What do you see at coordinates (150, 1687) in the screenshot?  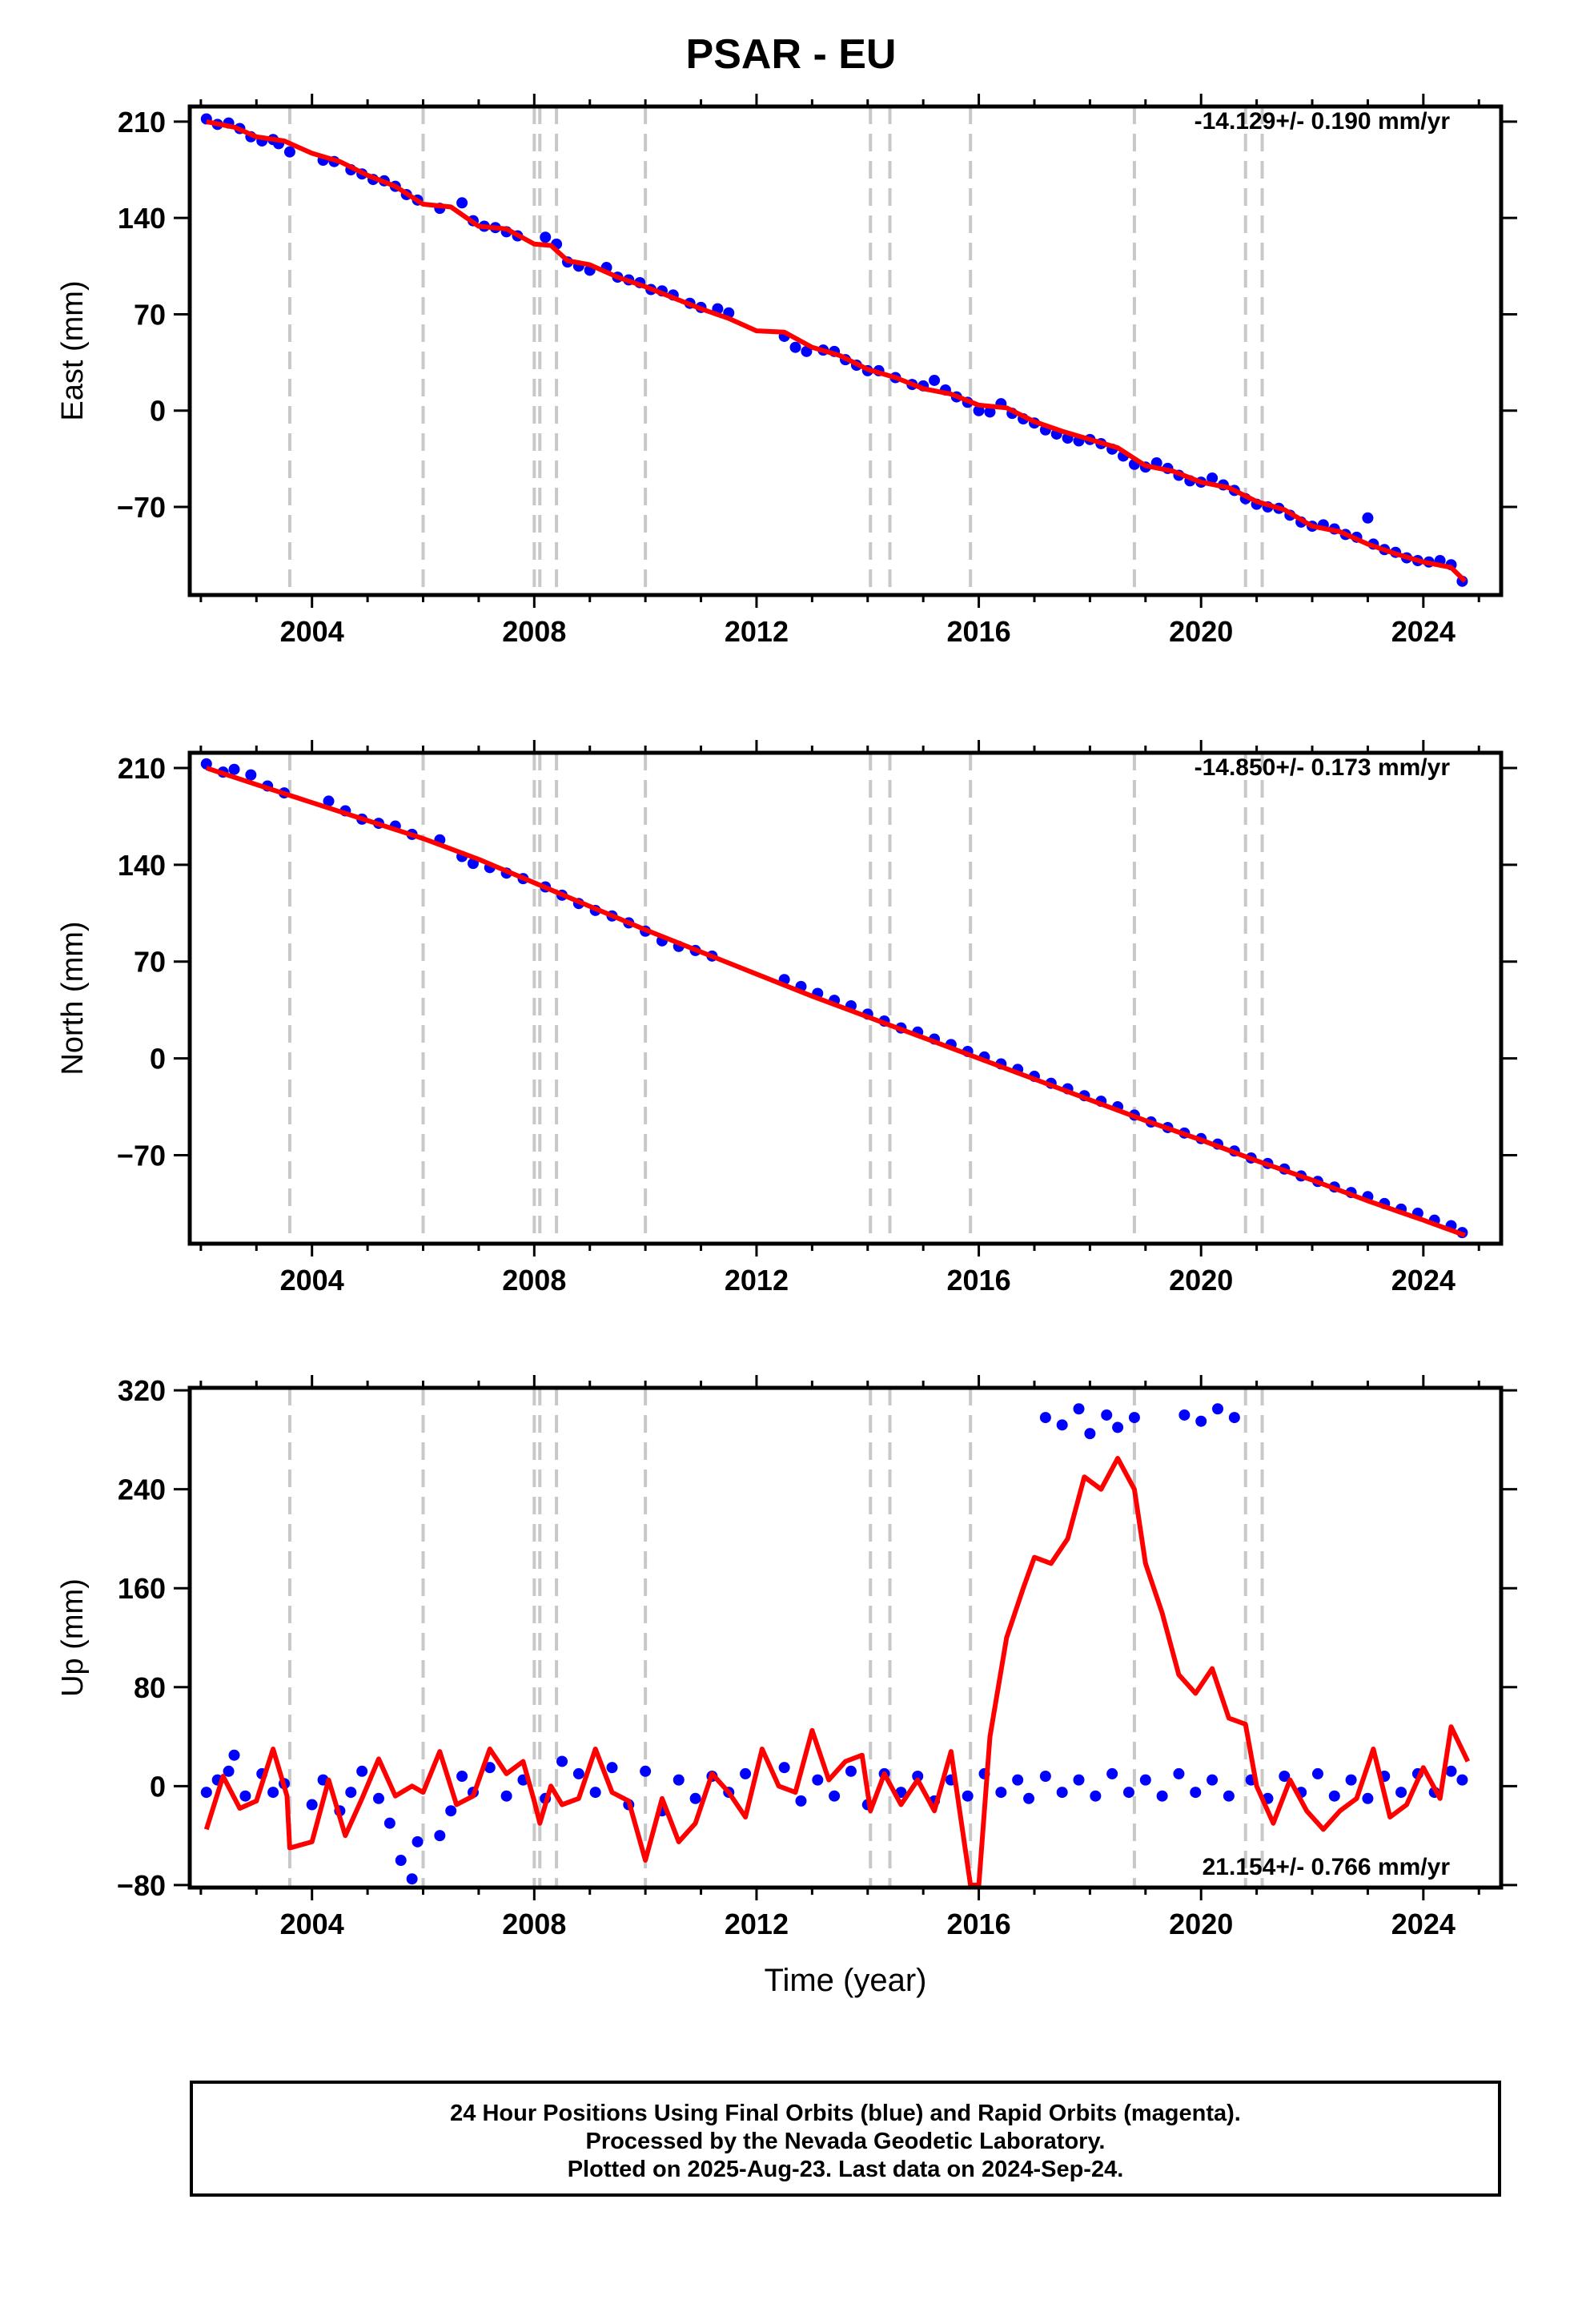 I see `y-tick-label: 80` at bounding box center [150, 1687].